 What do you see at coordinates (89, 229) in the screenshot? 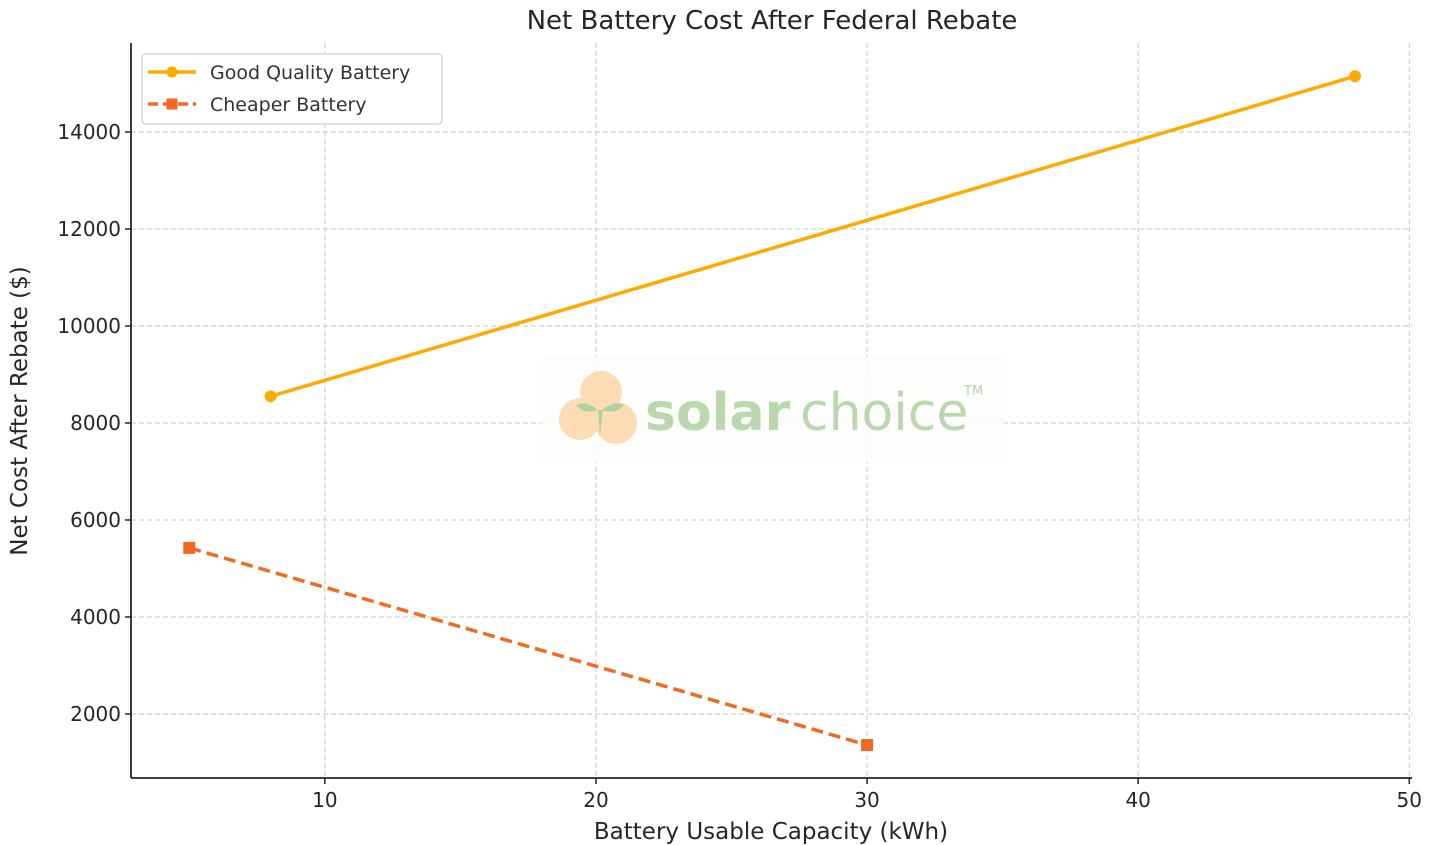
I see `y-tick-label: 12000` at bounding box center [89, 229].